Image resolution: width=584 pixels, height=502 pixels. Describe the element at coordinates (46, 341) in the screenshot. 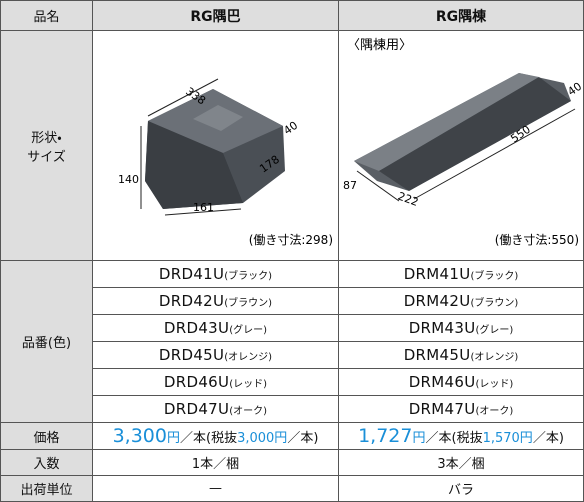

I see `label-cell: 品番(色)` at that location.